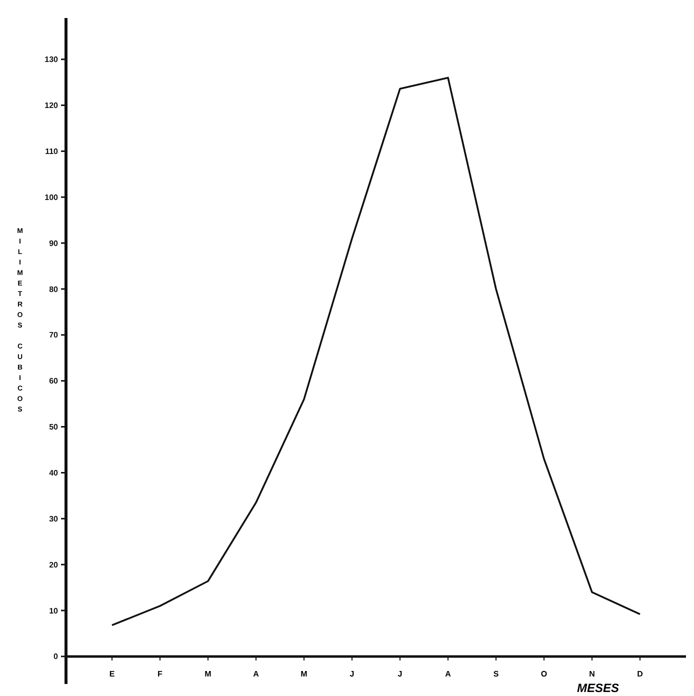 This screenshot has height=696, width=694. What do you see at coordinates (54, 243) in the screenshot?
I see `y-tick-label: 90` at bounding box center [54, 243].